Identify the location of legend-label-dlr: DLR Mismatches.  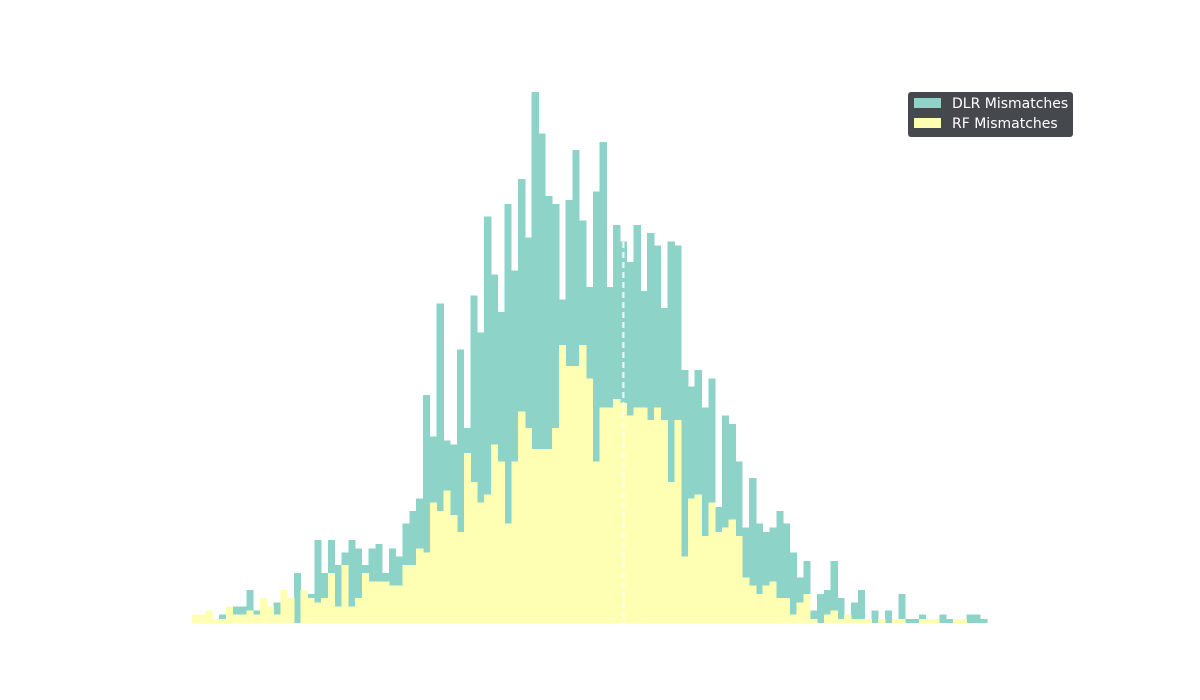
(1010, 104).